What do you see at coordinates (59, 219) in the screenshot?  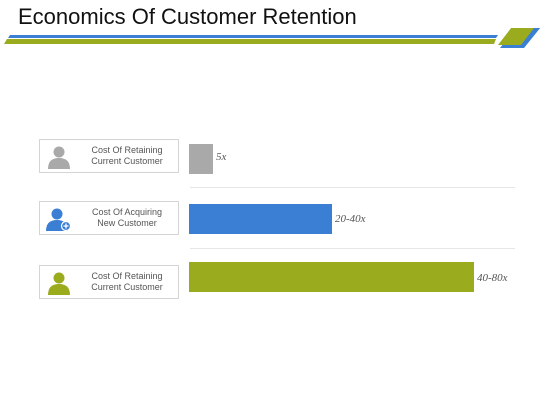 I see `add-user-icon` at bounding box center [59, 219].